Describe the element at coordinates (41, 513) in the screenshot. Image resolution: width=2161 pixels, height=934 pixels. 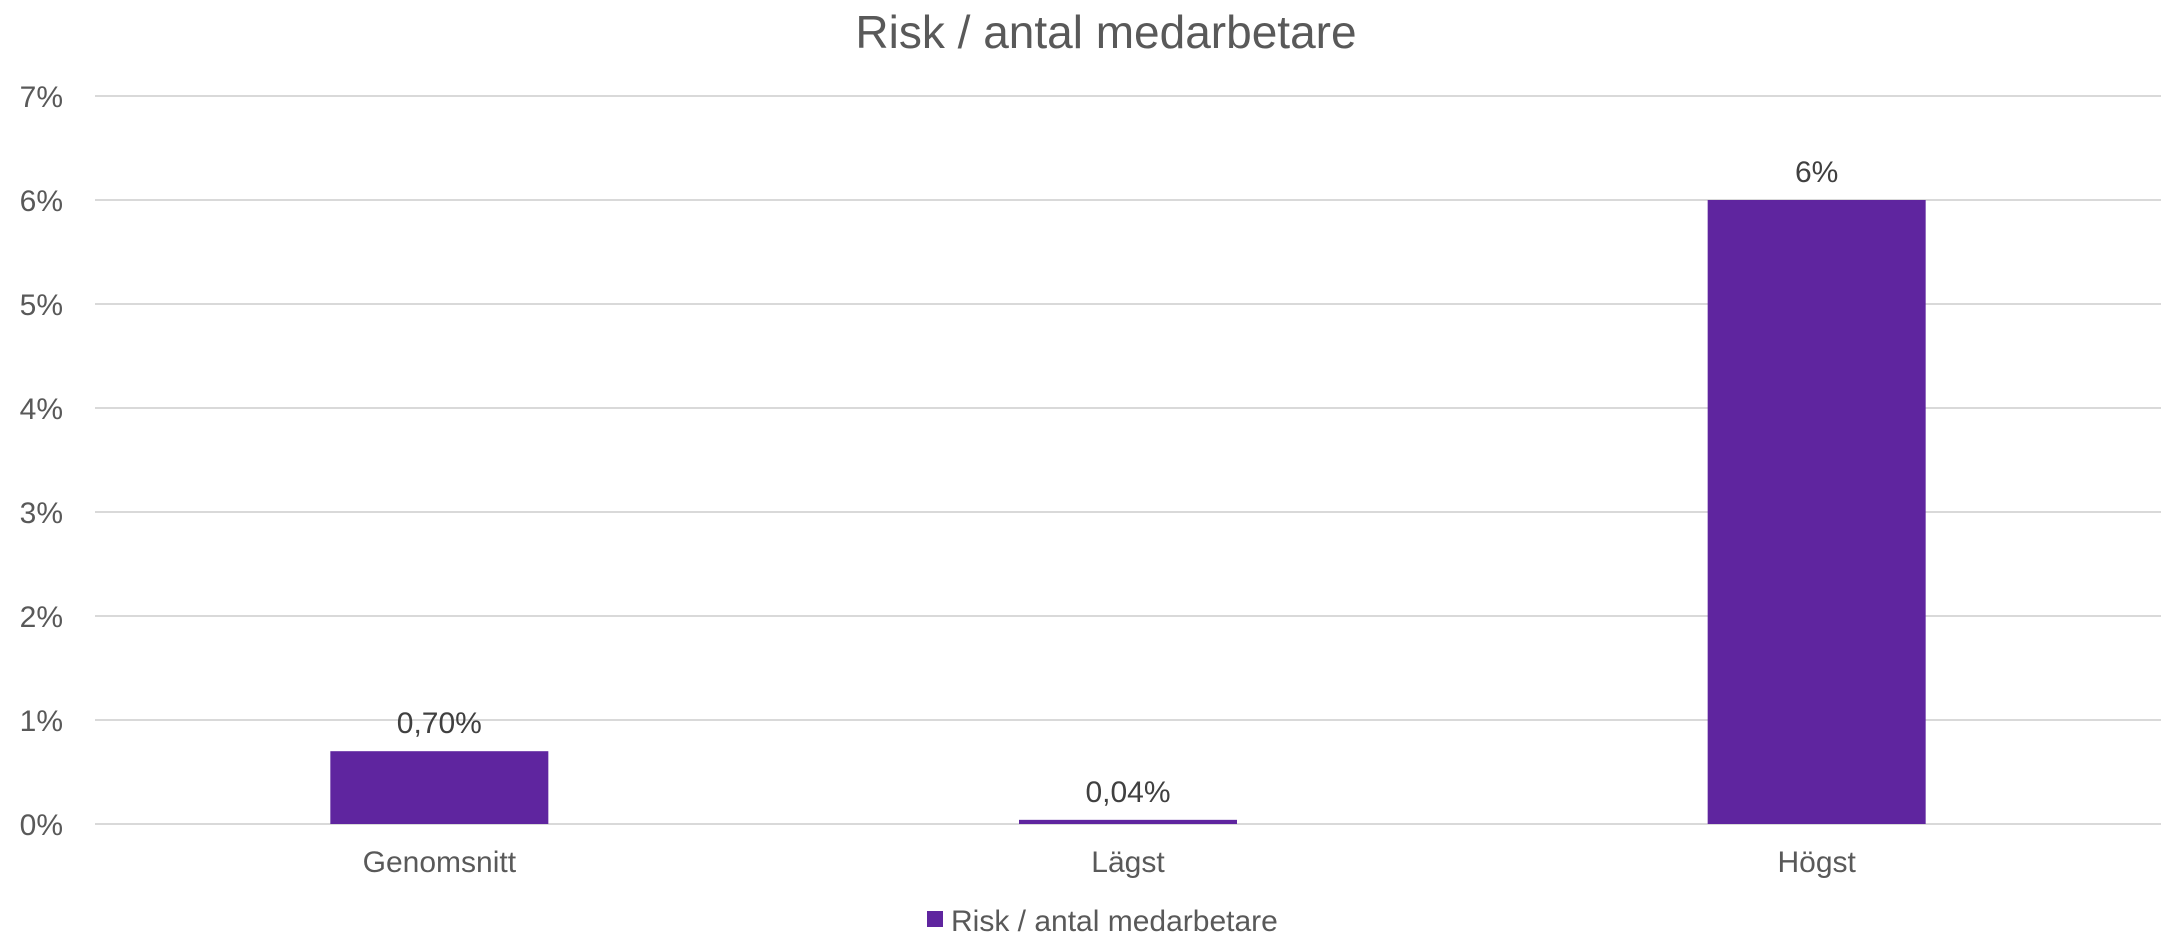
I see `y-tick-label: 3%` at that location.